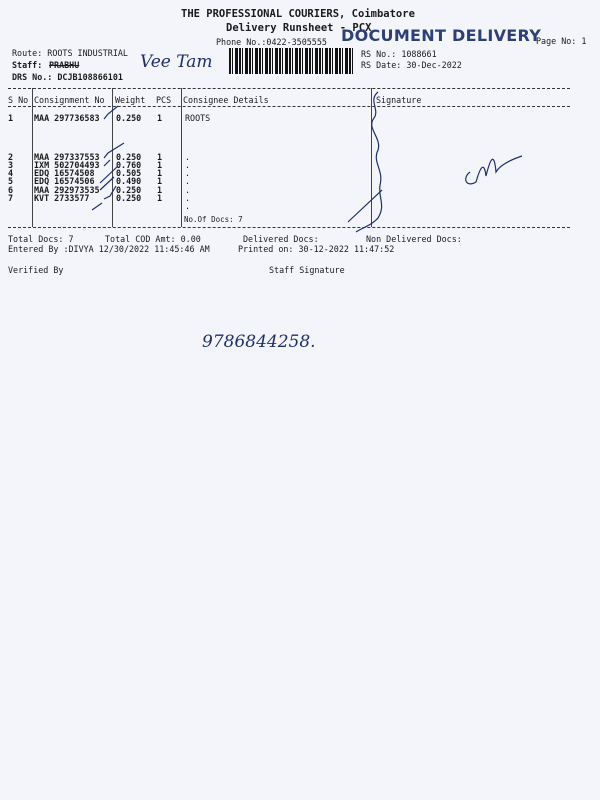 This screenshot has width=600, height=800. Describe the element at coordinates (69, 100) in the screenshot. I see `col-consignment: Consignment No` at that location.